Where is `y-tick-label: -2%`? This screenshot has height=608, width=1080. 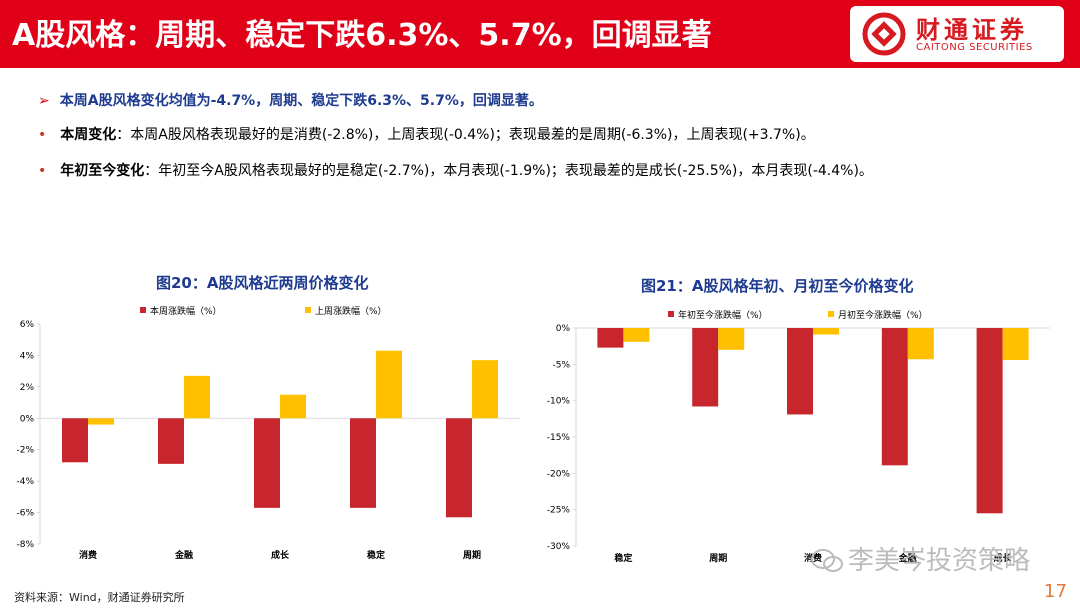 y-tick-label: -2% is located at coordinates (25, 451).